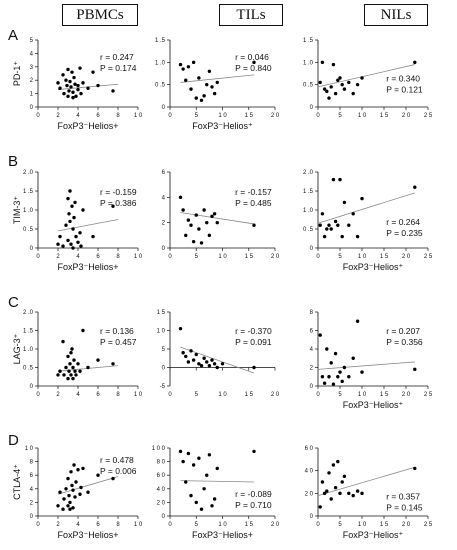  What do you see at coordinates (87, 535) in the screenshot?
I see `x-axis-label: FoxP3⁻Helios+` at bounding box center [87, 535].